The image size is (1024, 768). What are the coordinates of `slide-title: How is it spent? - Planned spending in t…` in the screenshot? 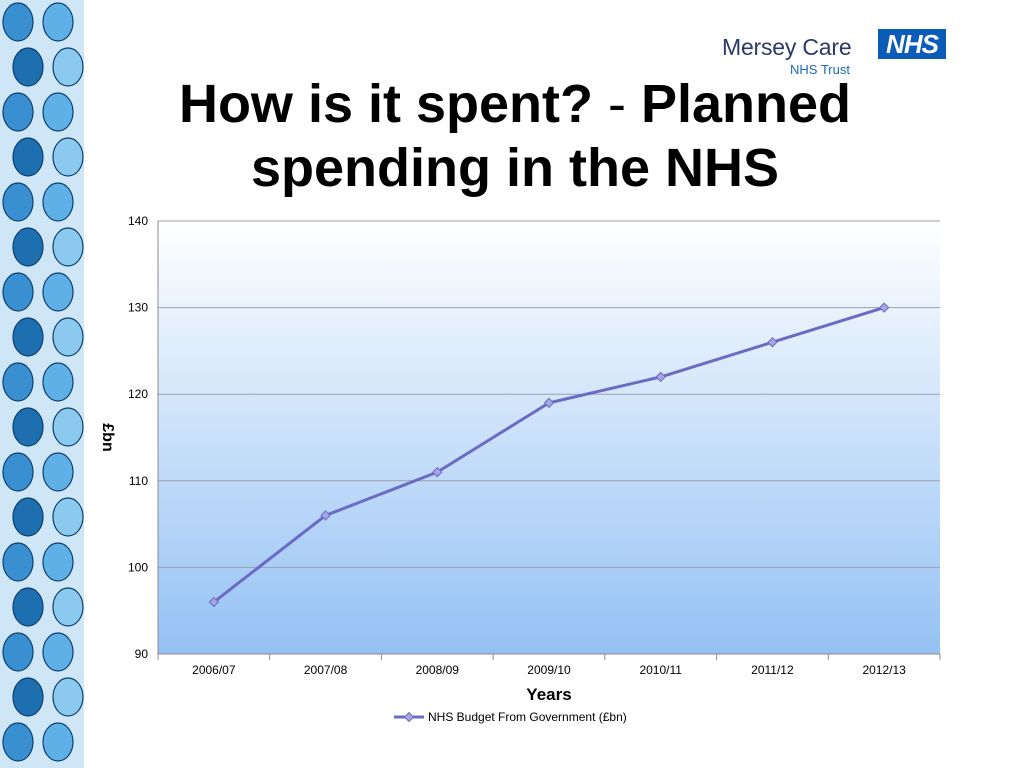 It's located at (515, 136).